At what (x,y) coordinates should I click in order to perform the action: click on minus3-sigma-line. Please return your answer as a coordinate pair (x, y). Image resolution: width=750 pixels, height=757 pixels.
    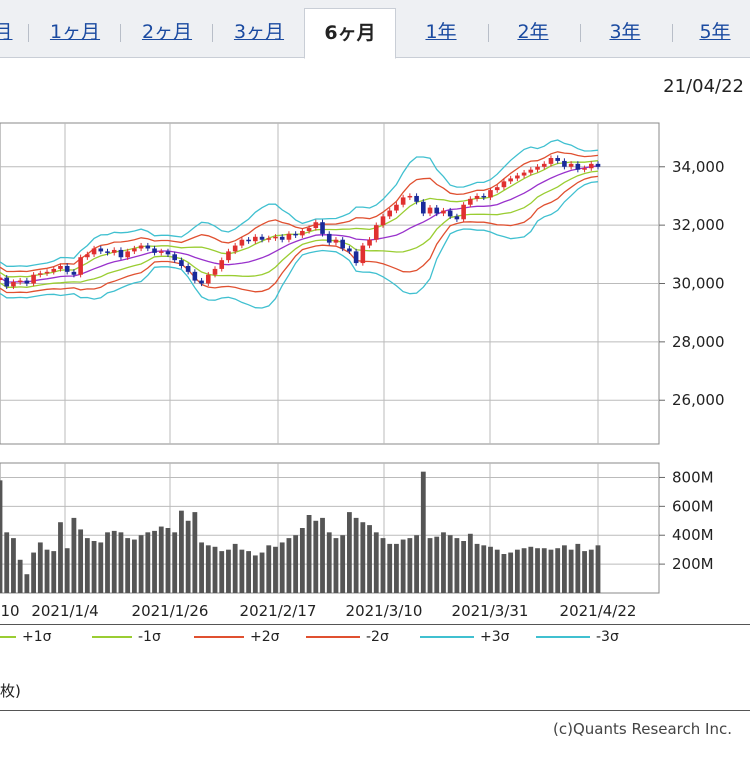
    Looking at the image, I should click on (299, 245).